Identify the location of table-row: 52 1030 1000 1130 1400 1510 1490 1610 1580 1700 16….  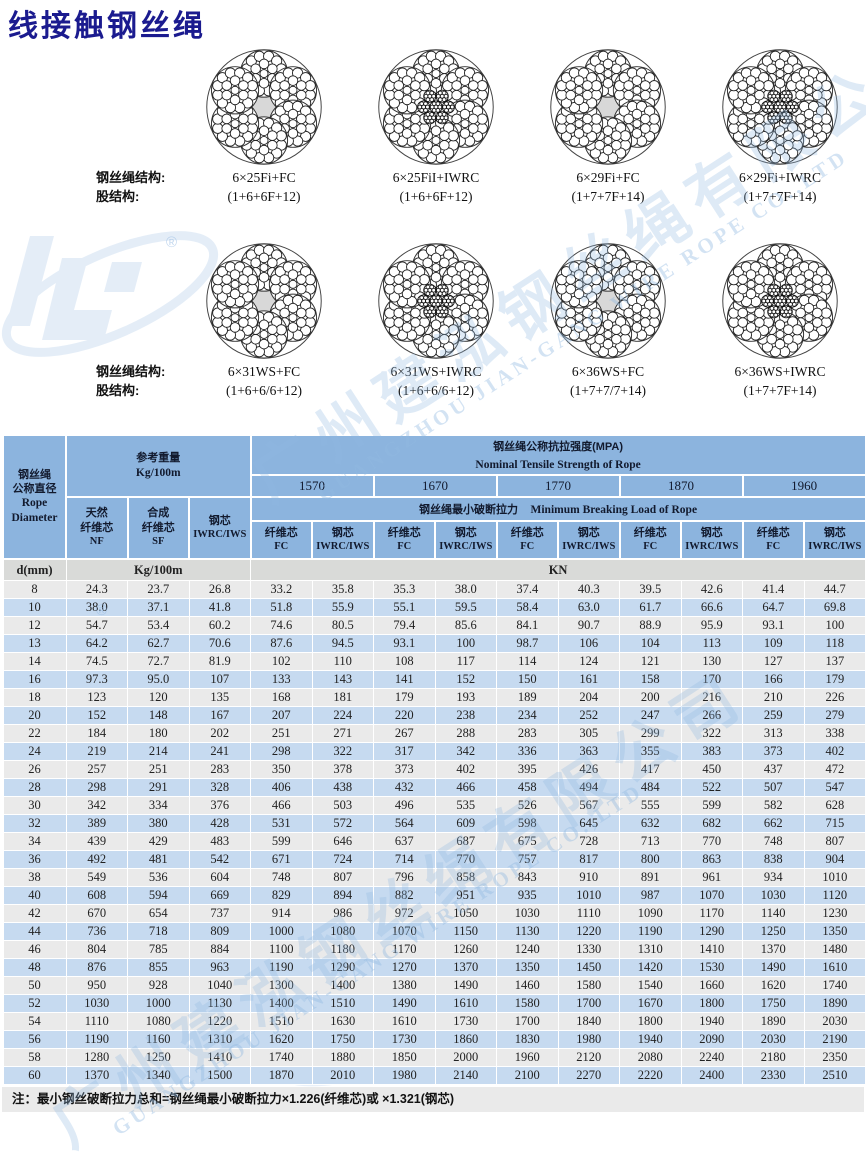
(434, 1003).